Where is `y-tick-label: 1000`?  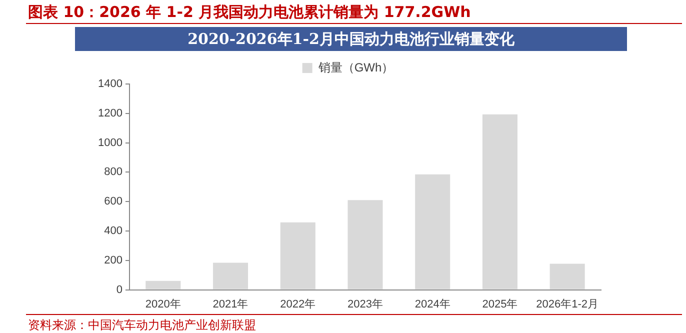
y-tick-label: 1000 is located at coordinates (110, 142).